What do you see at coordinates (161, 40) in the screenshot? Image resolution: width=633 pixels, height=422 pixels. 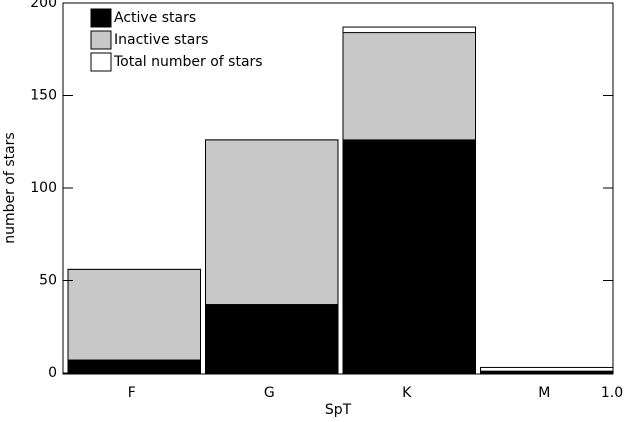 I see `legend-label: Inactive stars` at bounding box center [161, 40].